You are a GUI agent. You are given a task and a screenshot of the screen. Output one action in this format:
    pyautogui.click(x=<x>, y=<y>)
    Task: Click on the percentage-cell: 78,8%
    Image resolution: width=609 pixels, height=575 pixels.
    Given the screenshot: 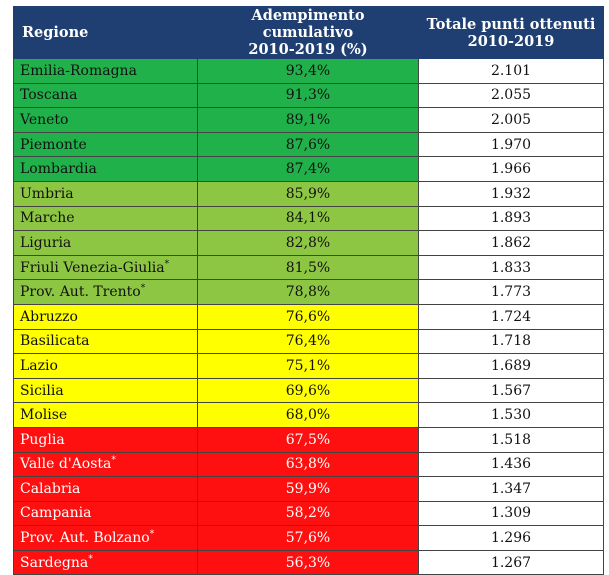 What is the action you would take?
    pyautogui.click(x=308, y=292)
    